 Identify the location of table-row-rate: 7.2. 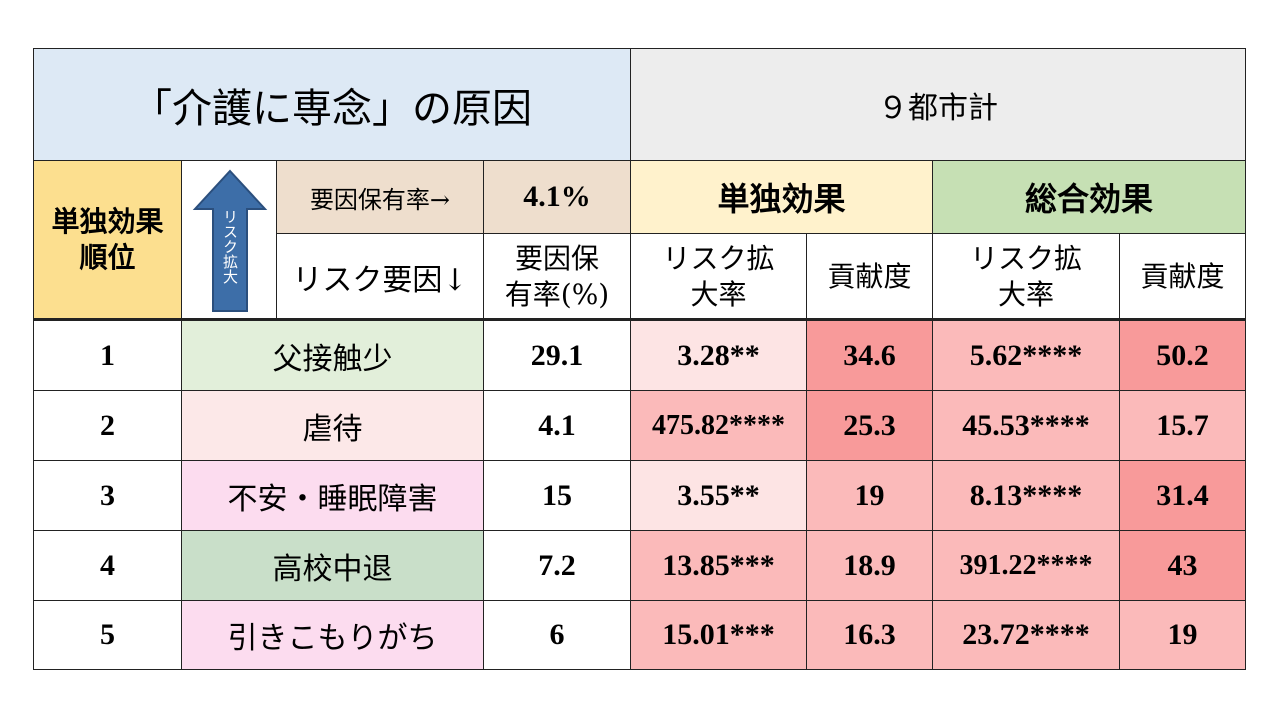
(557, 565).